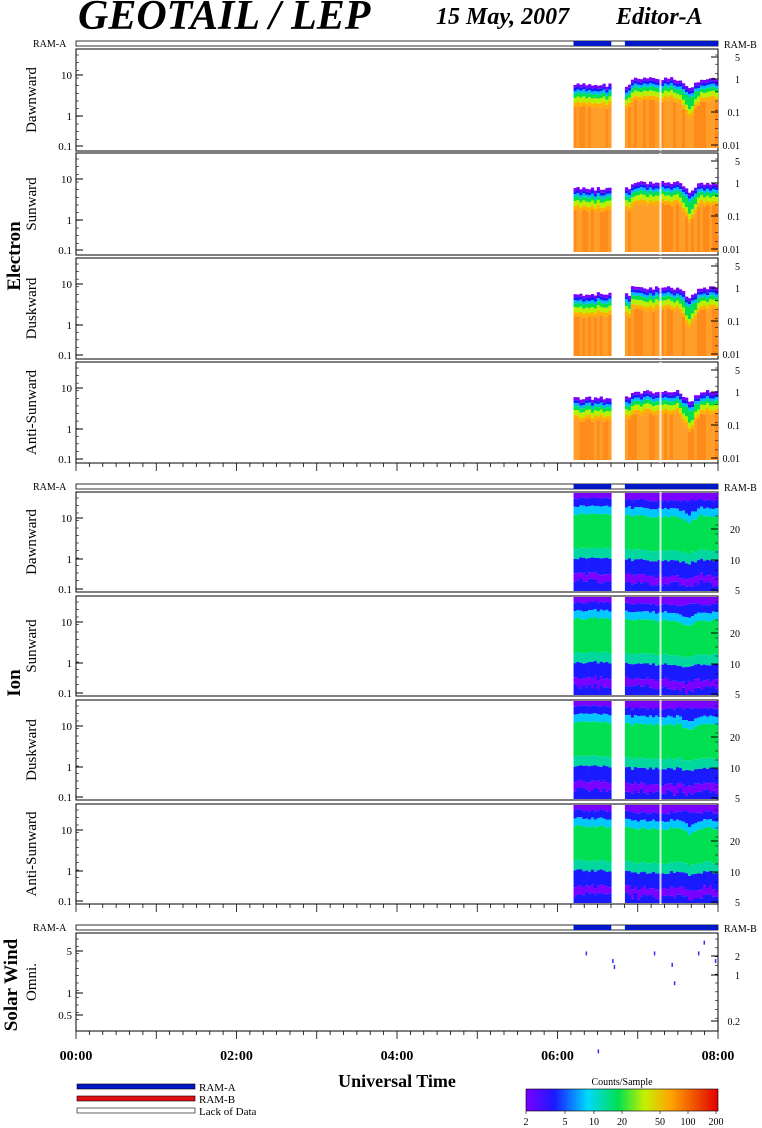  Describe the element at coordinates (70, 664) in the screenshot. I see `y-tick-label: 1` at that location.